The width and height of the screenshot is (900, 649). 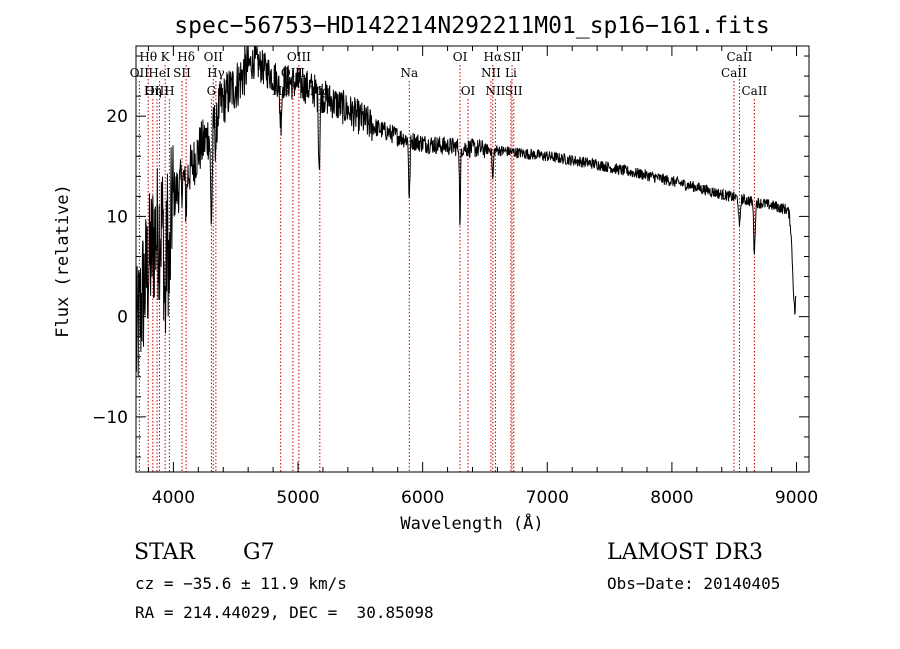 What do you see at coordinates (284, 612) in the screenshot?
I see `coordinates: RA = 214.44029, DEC = 30.85098` at bounding box center [284, 612].